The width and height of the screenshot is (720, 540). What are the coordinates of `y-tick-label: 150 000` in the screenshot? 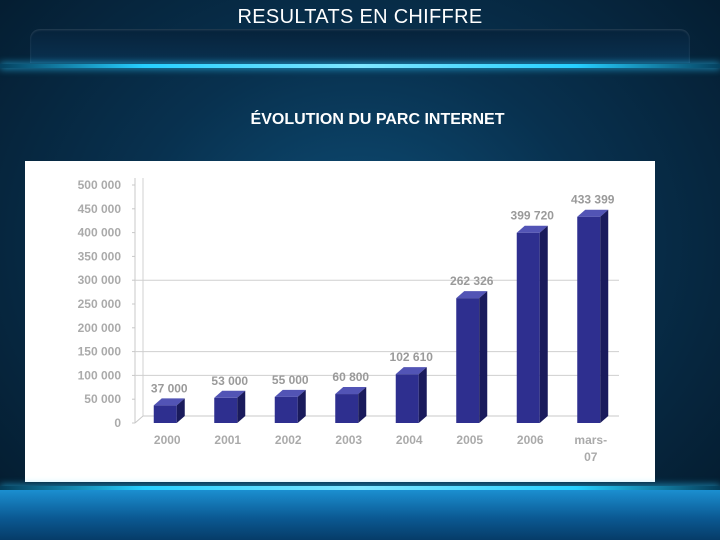 It's located at (100, 352).